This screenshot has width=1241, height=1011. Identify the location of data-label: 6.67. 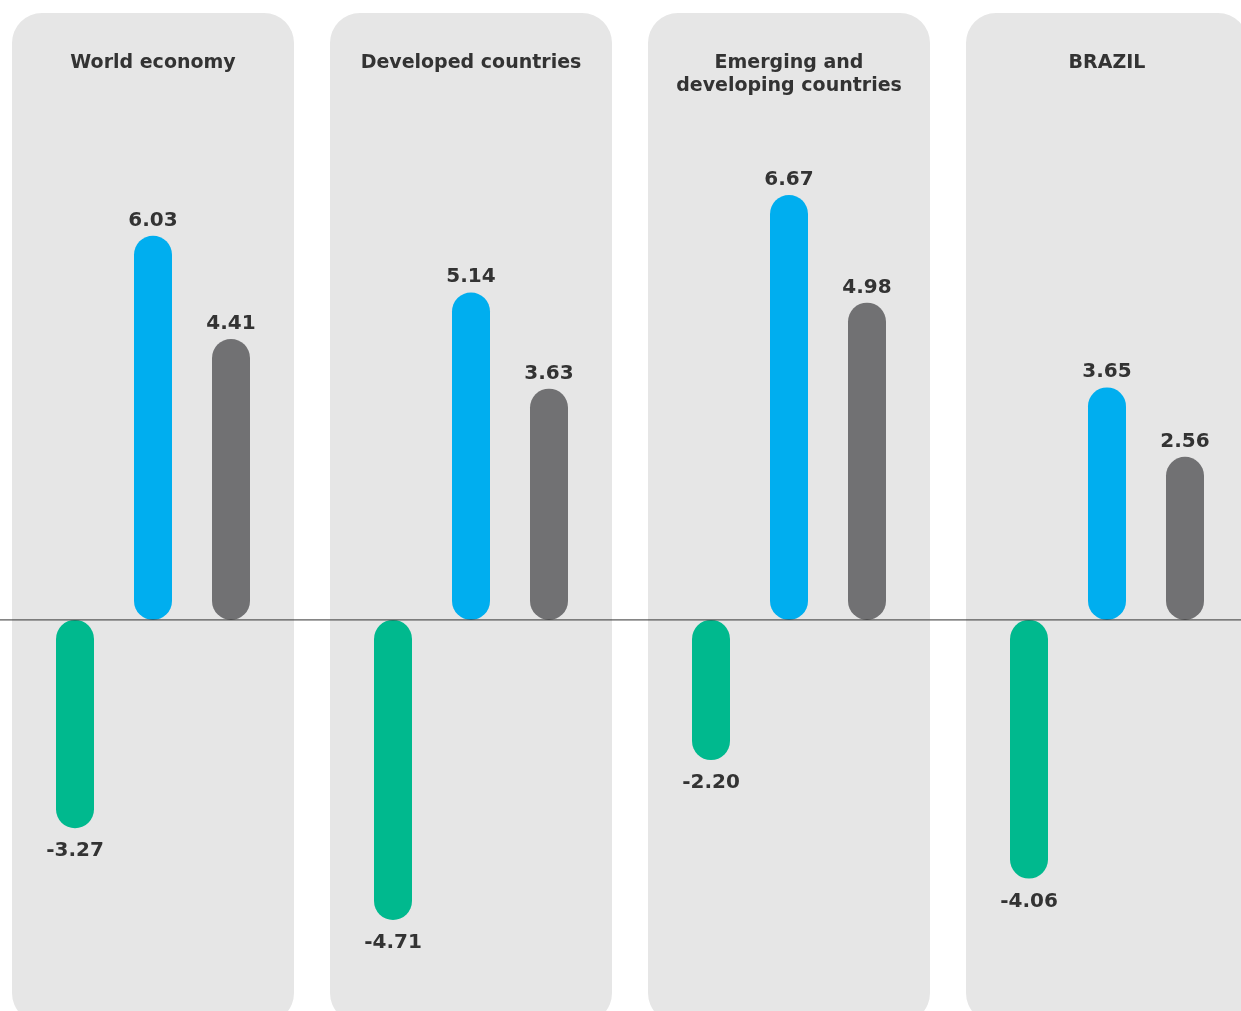
(789, 177).